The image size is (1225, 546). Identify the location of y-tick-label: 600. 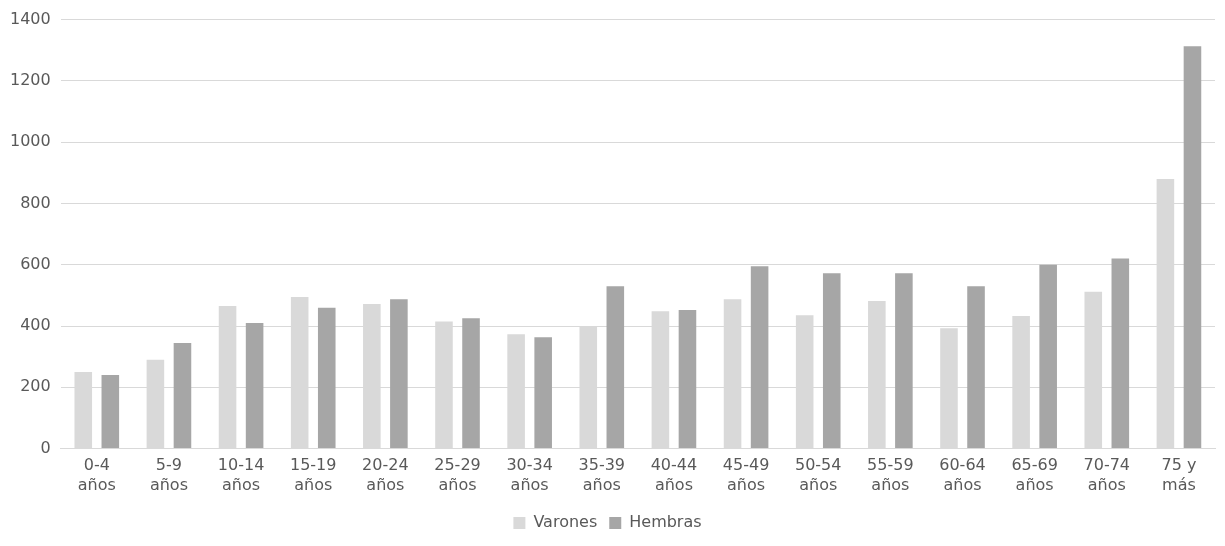
(35, 263).